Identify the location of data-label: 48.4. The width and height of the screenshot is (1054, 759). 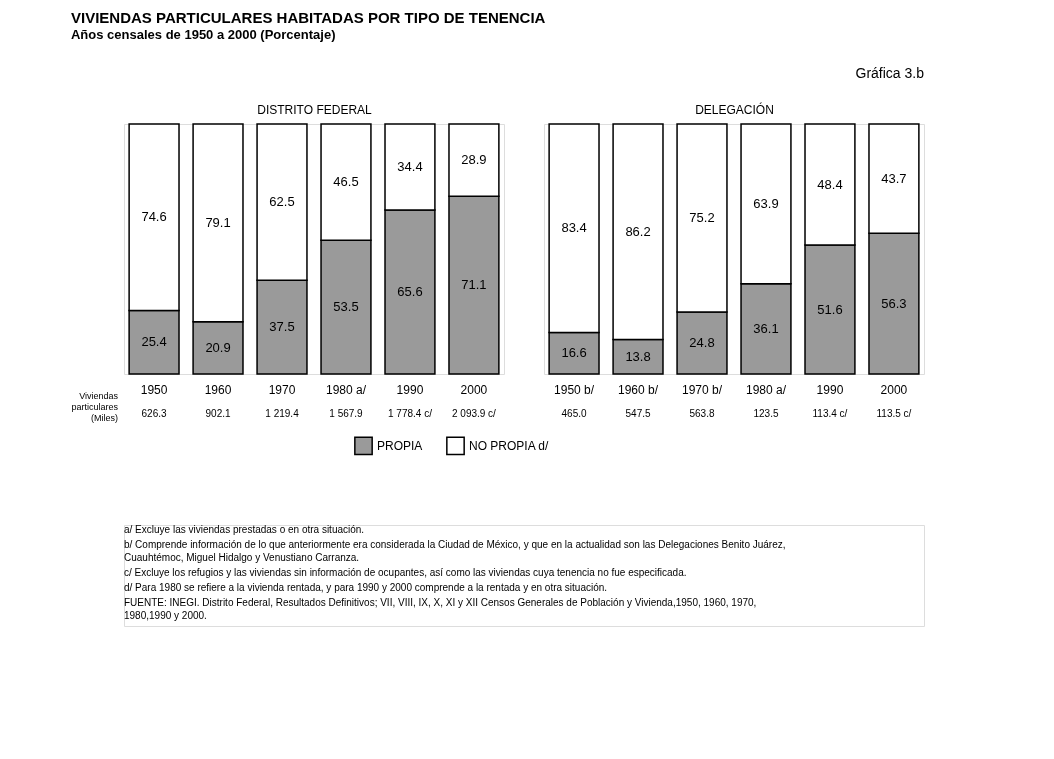
(830, 184).